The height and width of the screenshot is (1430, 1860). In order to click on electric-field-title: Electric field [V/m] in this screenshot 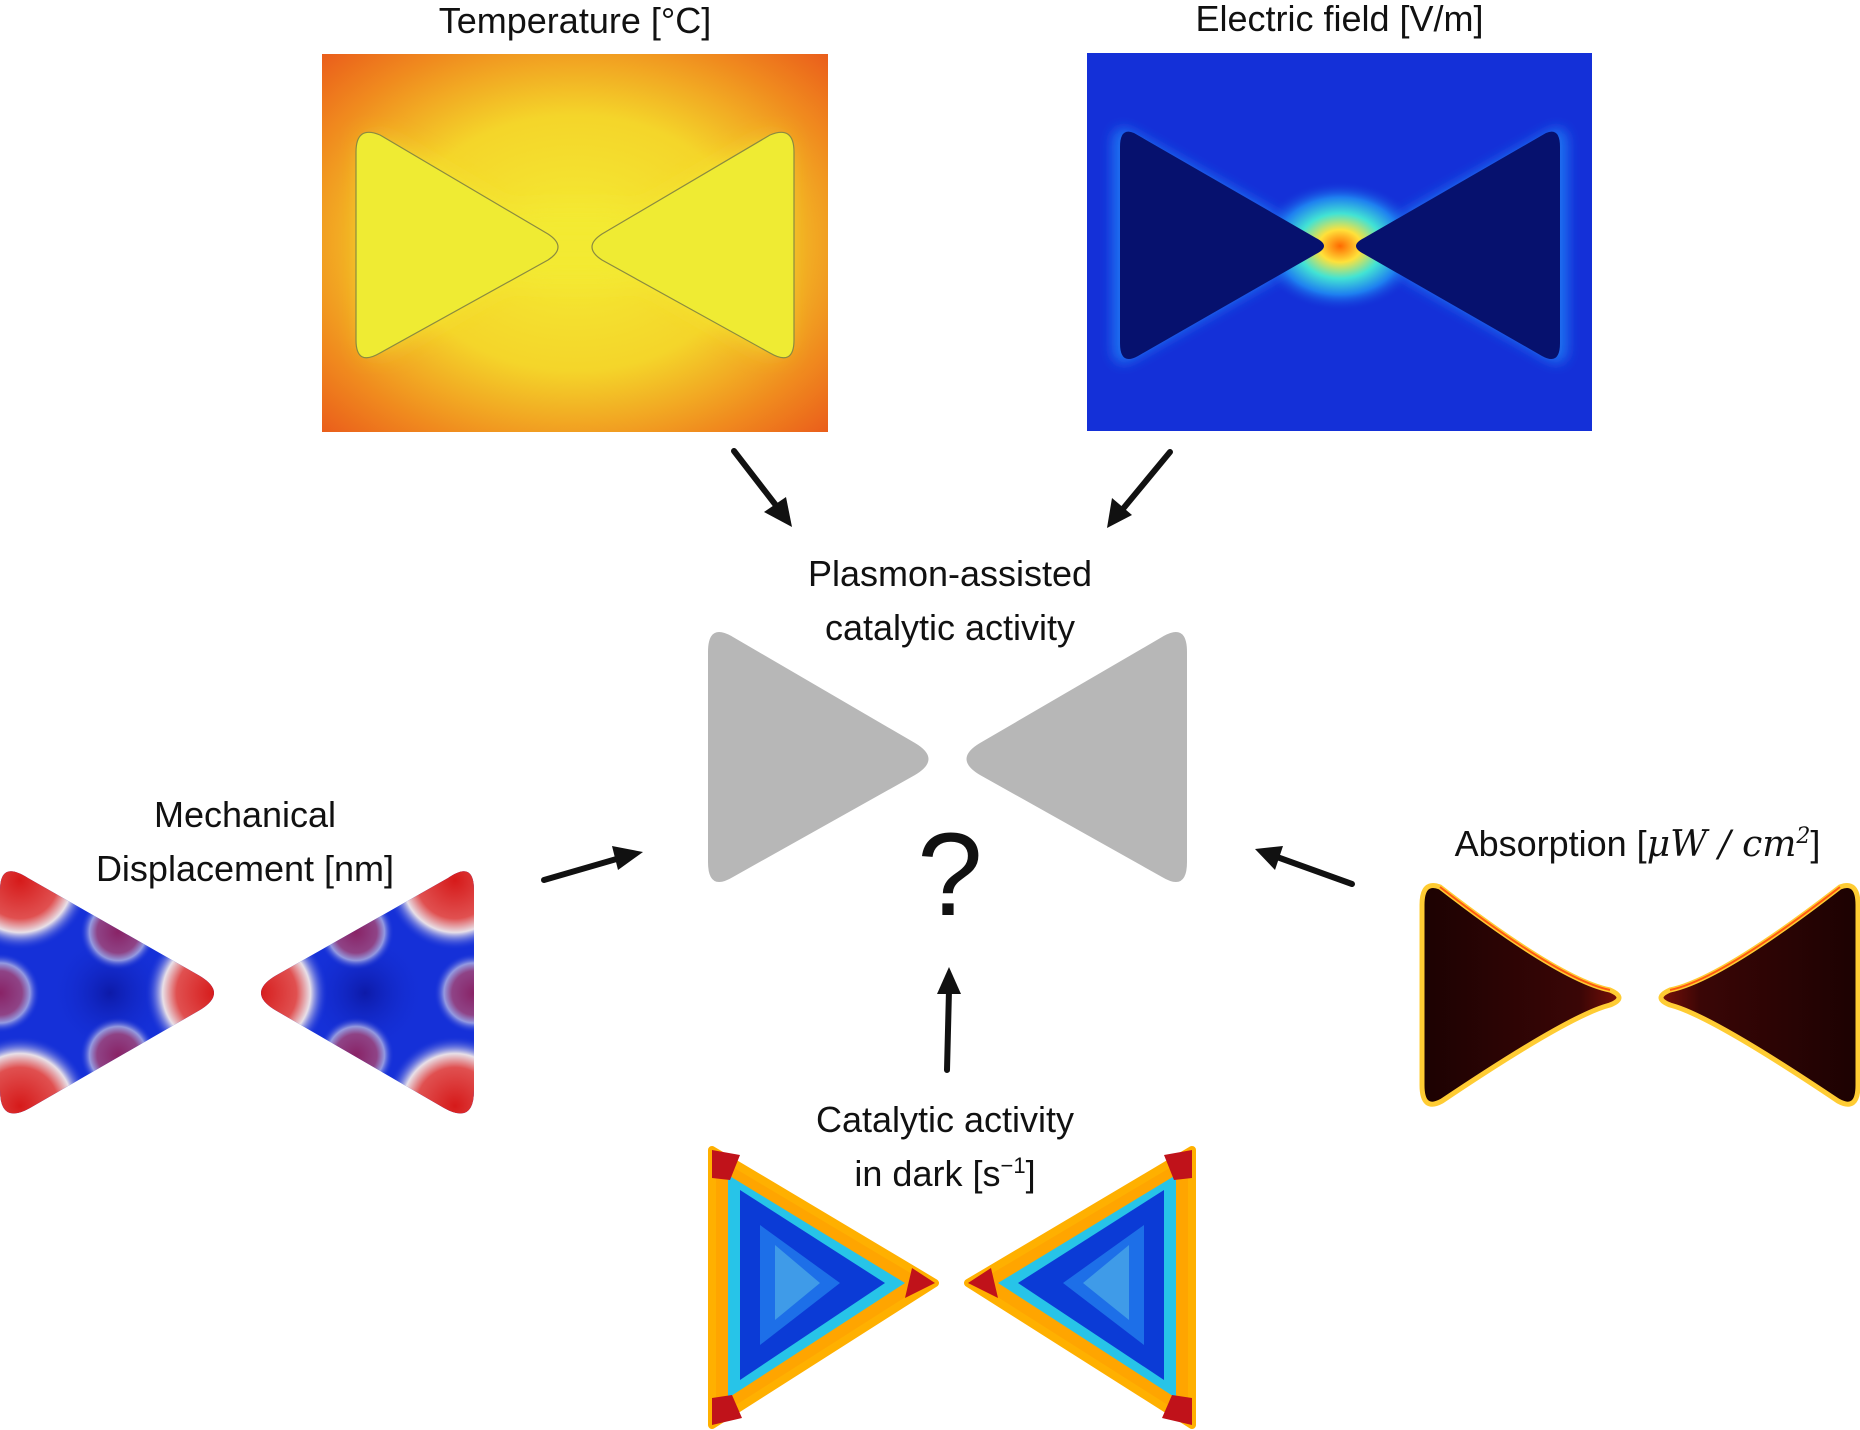, I will do `click(1339, 23)`.